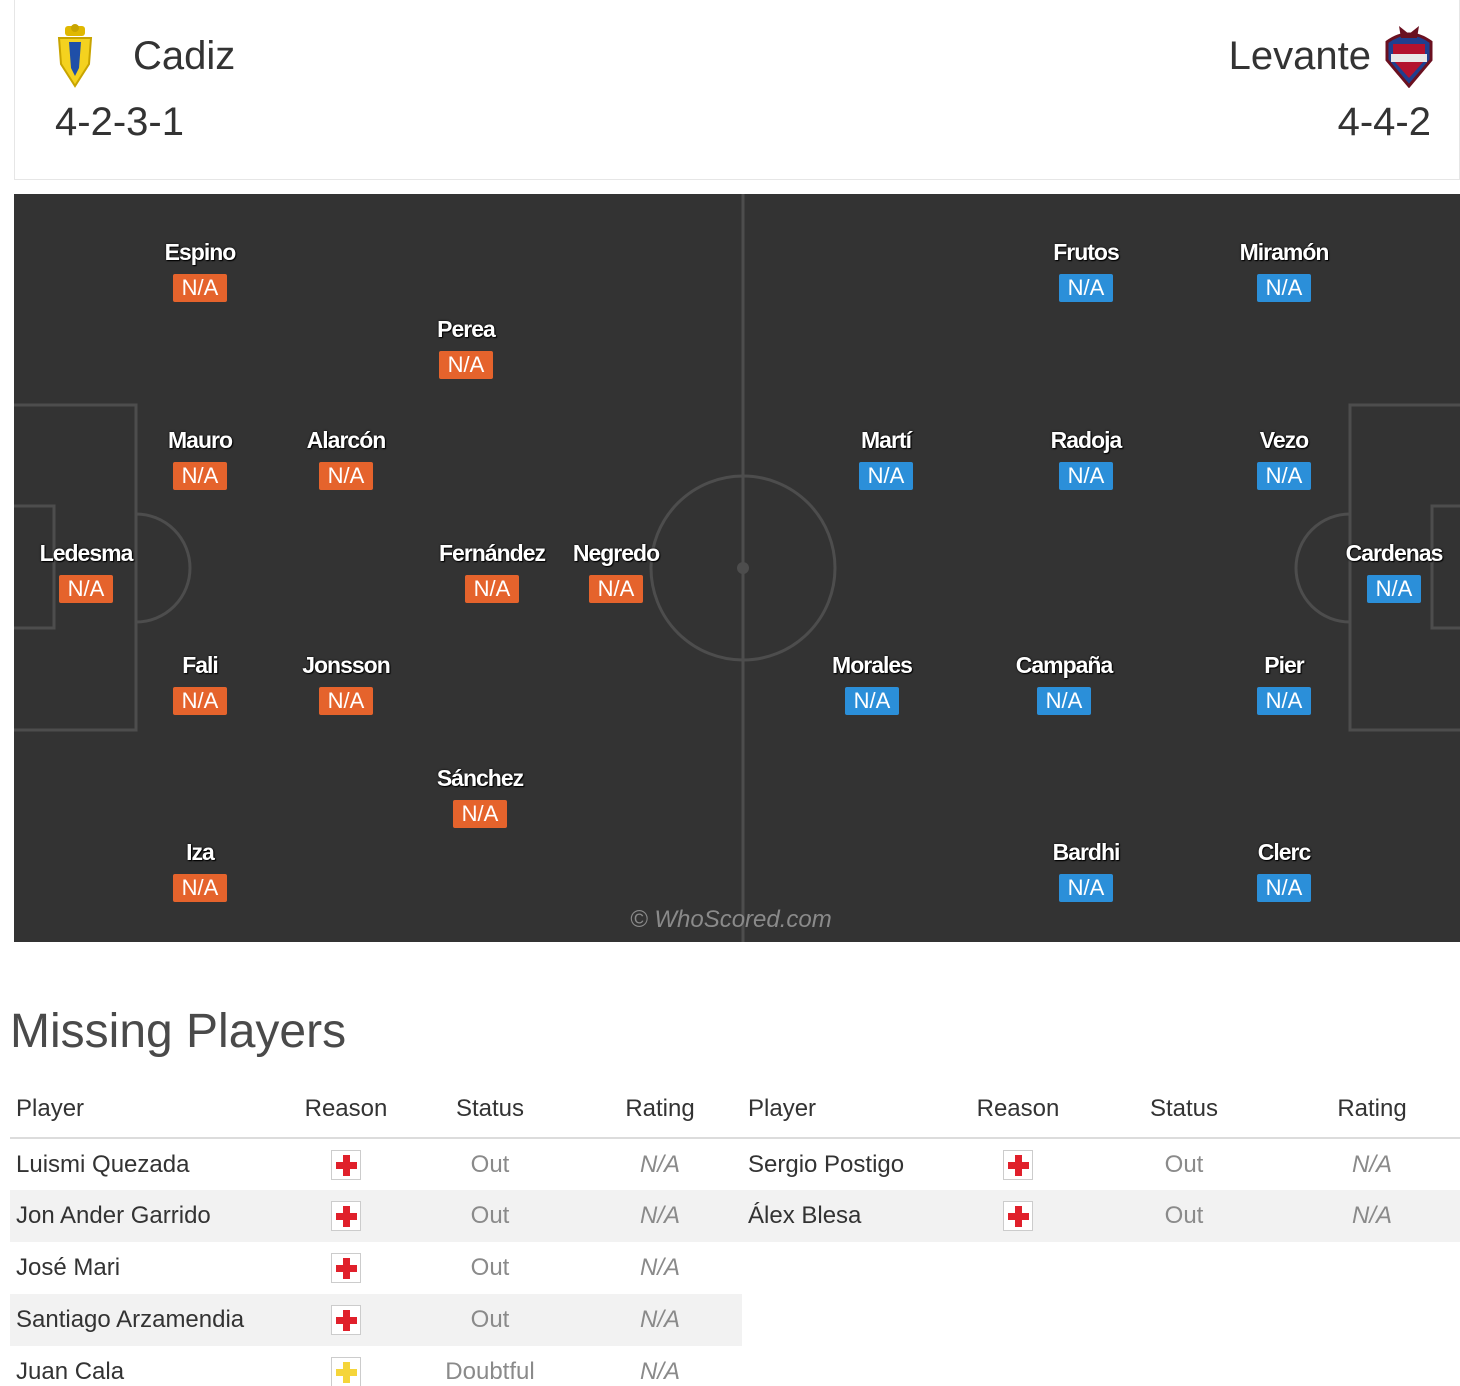 The height and width of the screenshot is (1386, 1460). Describe the element at coordinates (737, 90) in the screenshot. I see `match-header: Cadiz 4-2-3-1 Levante 4-4-2` at that location.